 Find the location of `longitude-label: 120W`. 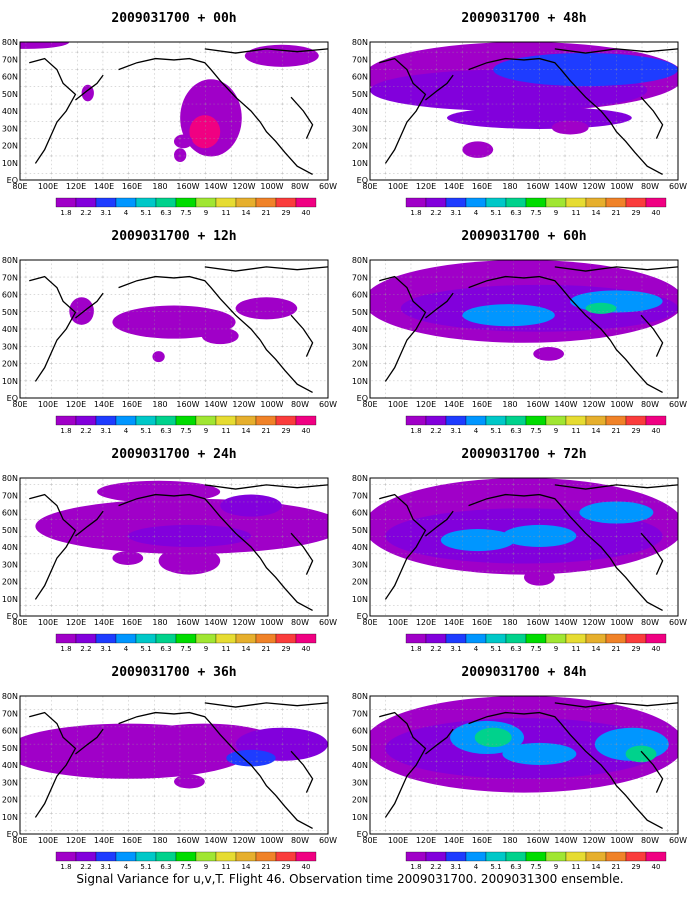

longitude-label: 120W is located at coordinates (243, 622).